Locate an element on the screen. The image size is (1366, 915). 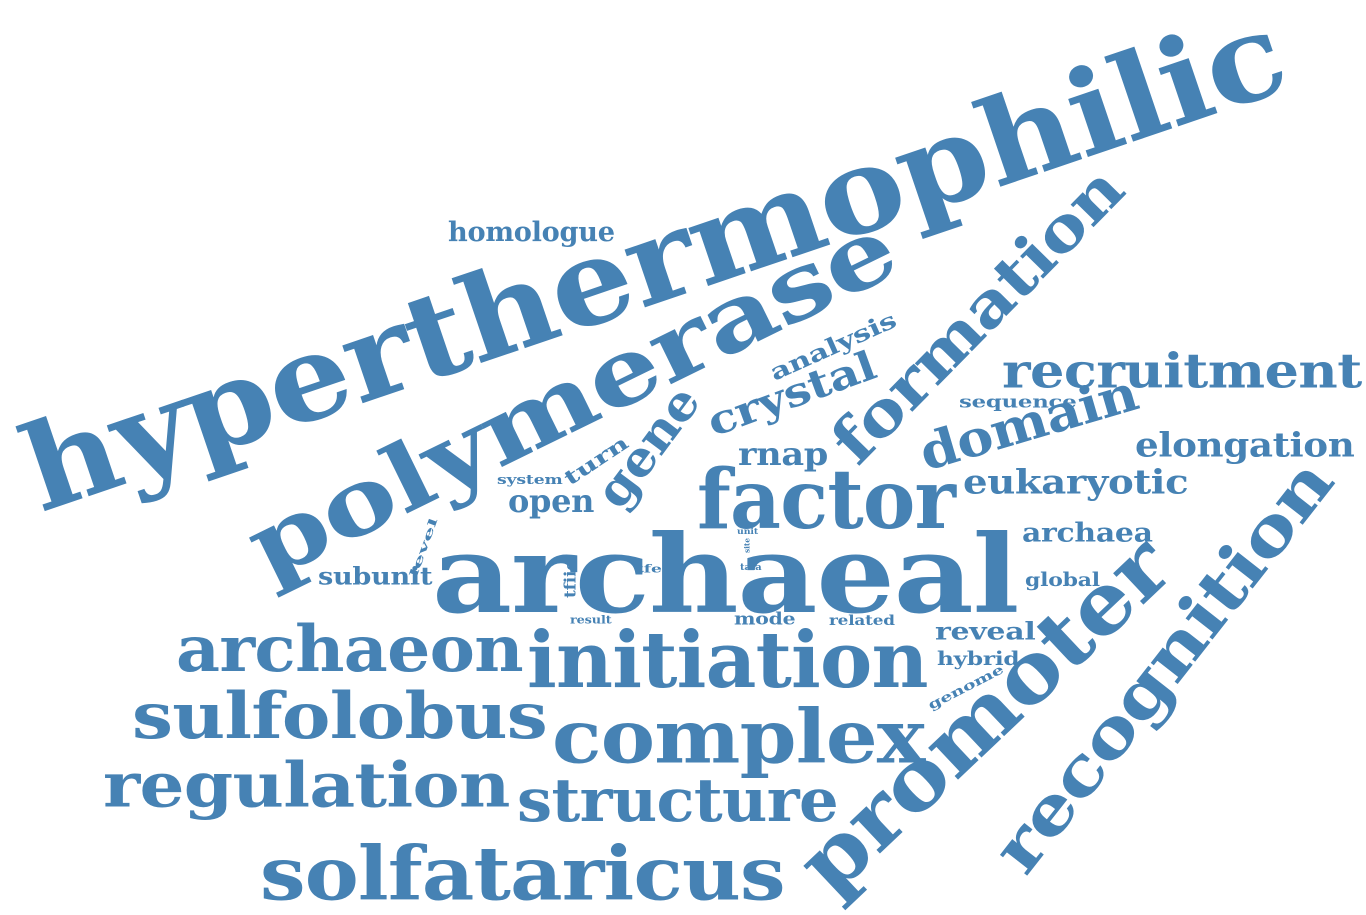
word-system: system is located at coordinates (530, 480).